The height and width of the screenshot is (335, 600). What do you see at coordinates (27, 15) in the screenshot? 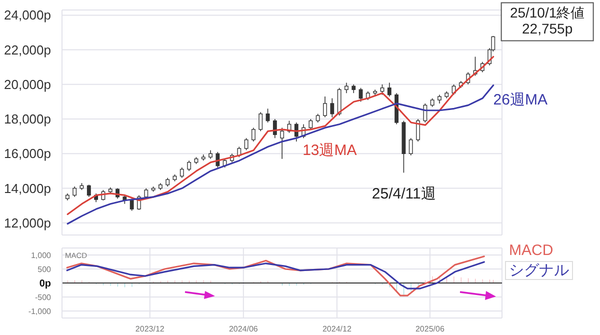
I see `y-tick-label: 24,000p` at bounding box center [27, 15].